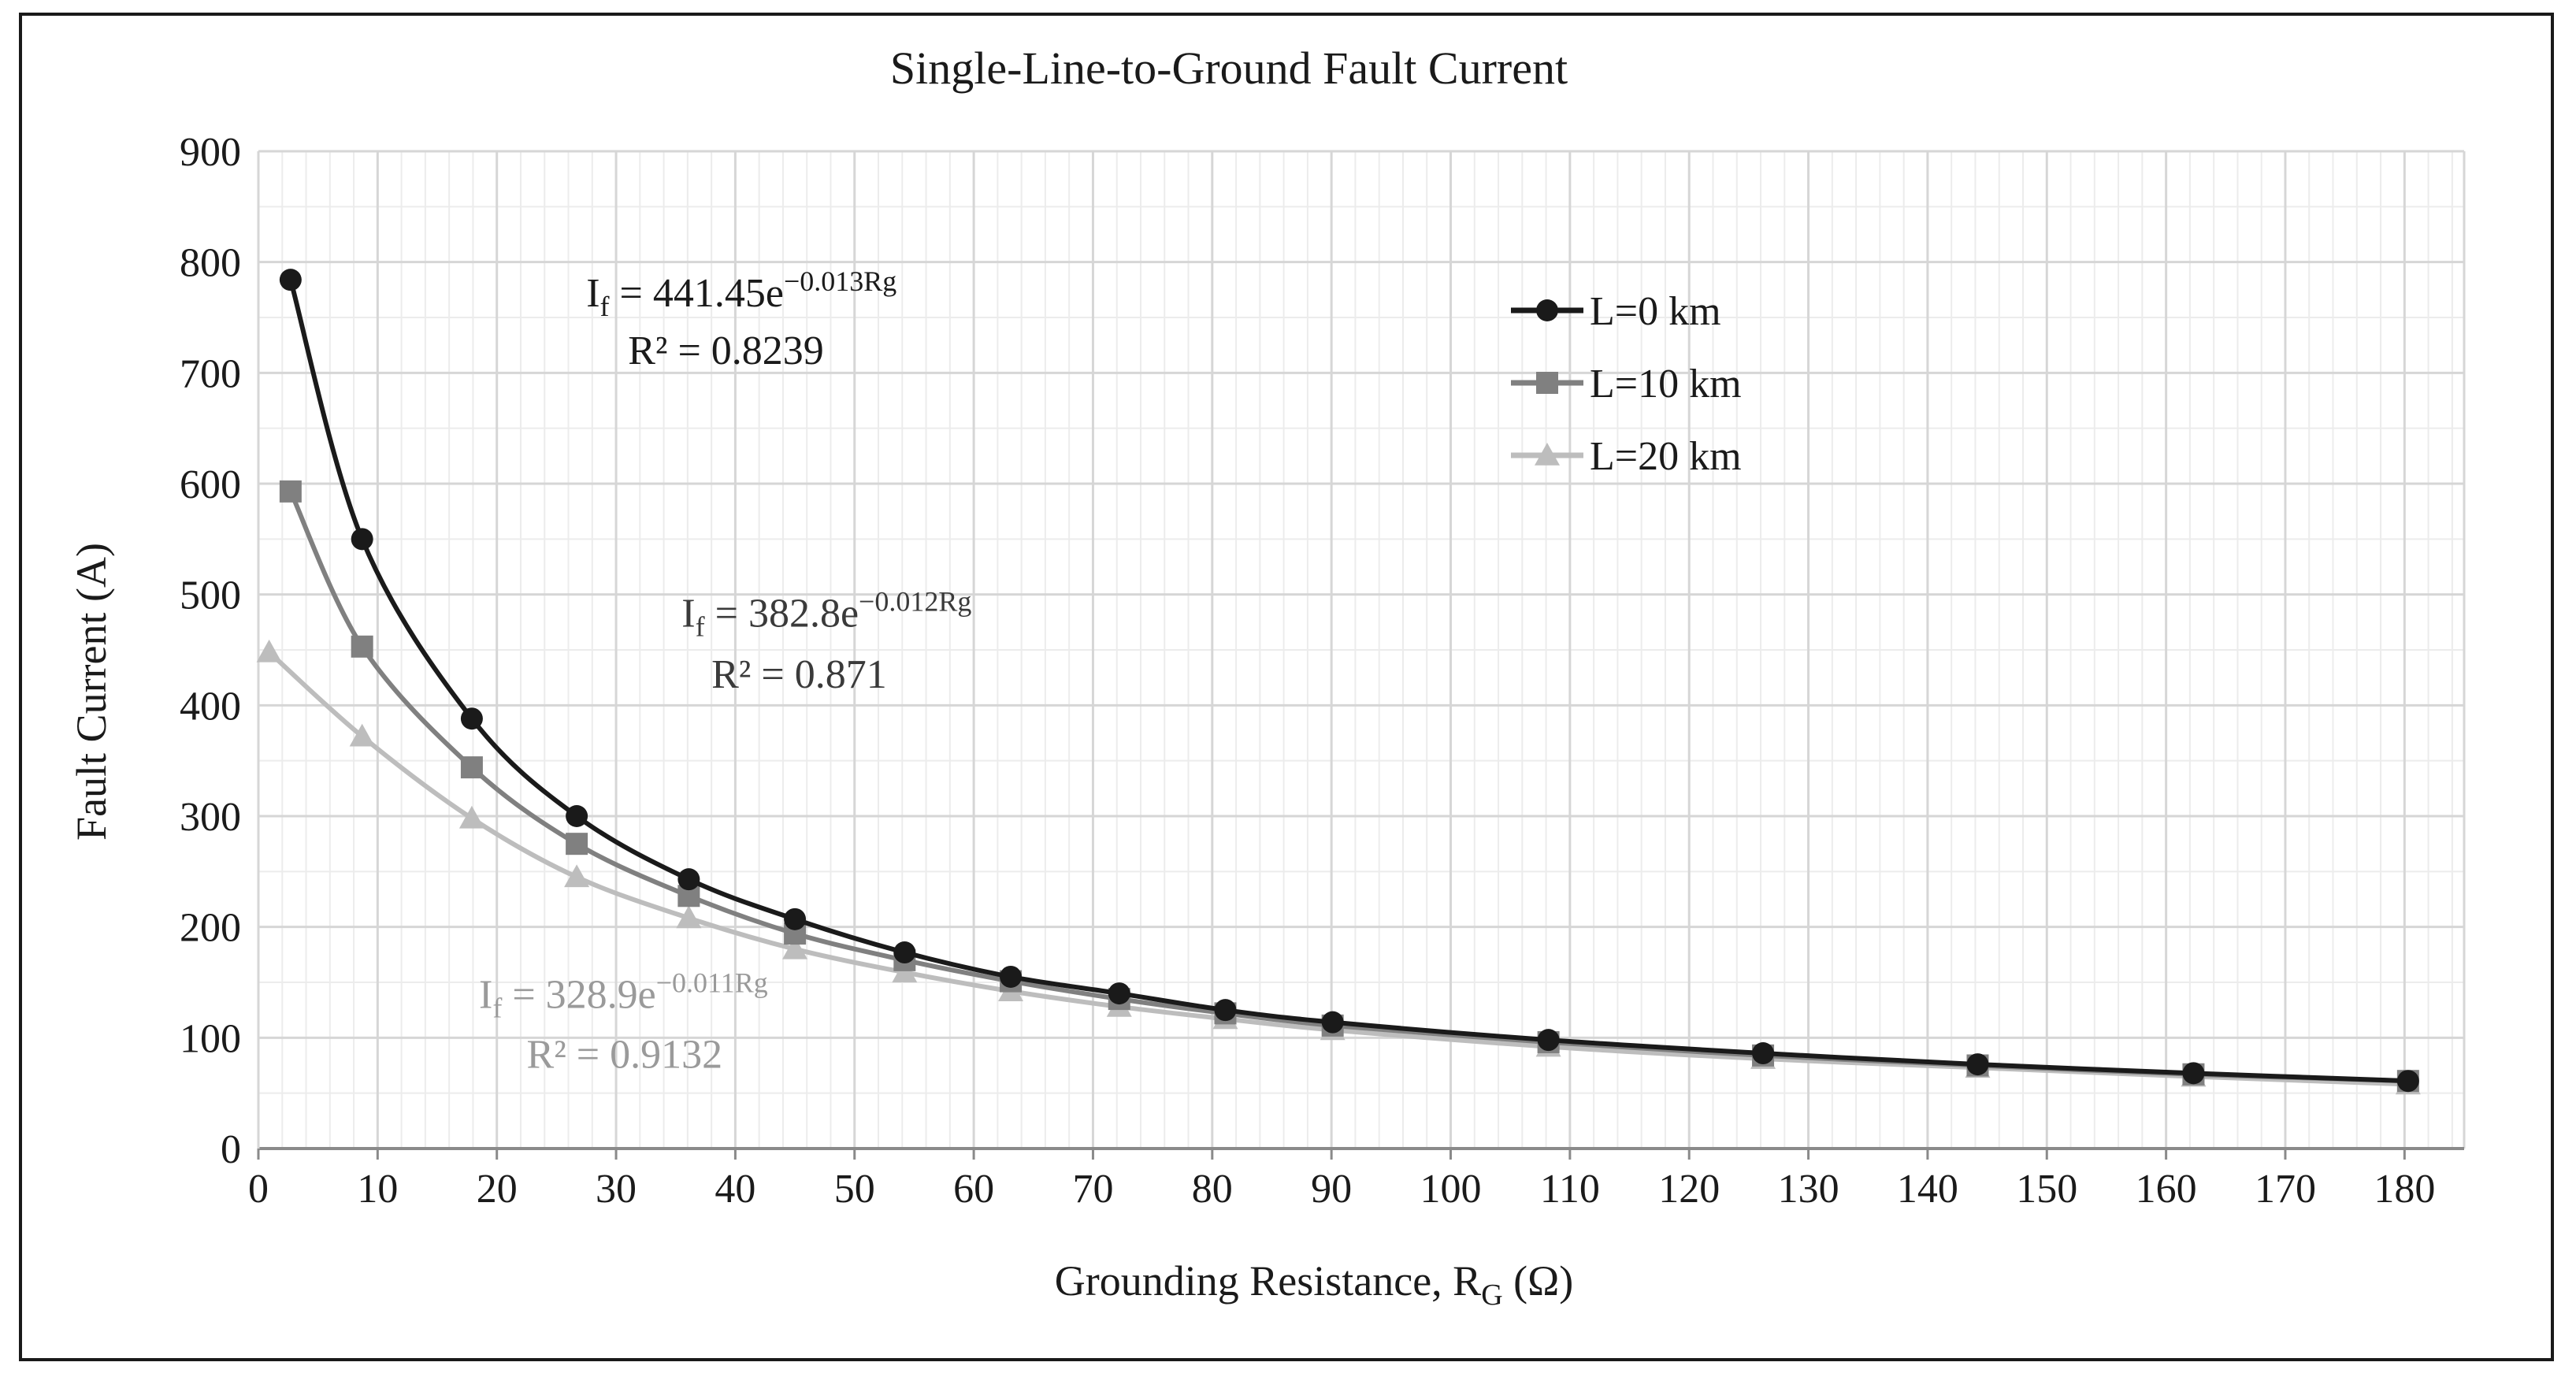  Describe the element at coordinates (210, 706) in the screenshot. I see `y-tick-label-400: 400` at that location.